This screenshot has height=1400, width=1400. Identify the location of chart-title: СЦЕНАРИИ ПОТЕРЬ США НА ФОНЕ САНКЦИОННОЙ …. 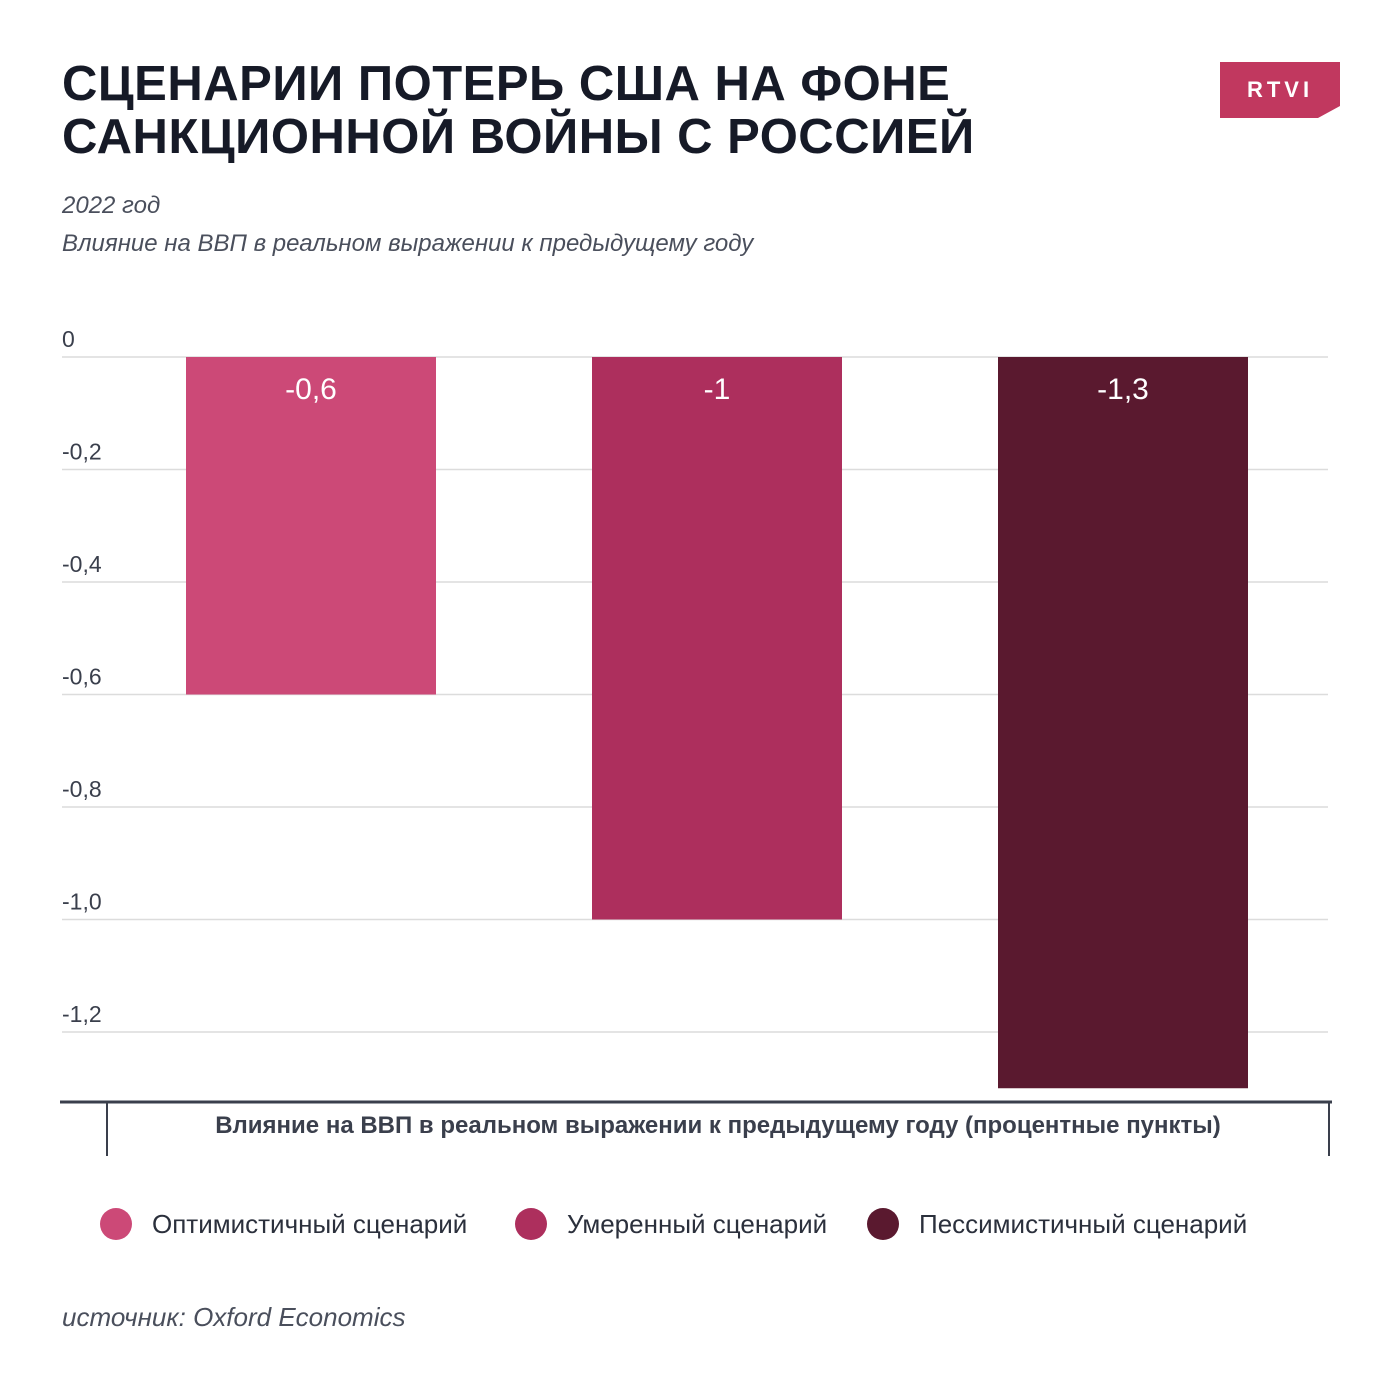
(612, 111).